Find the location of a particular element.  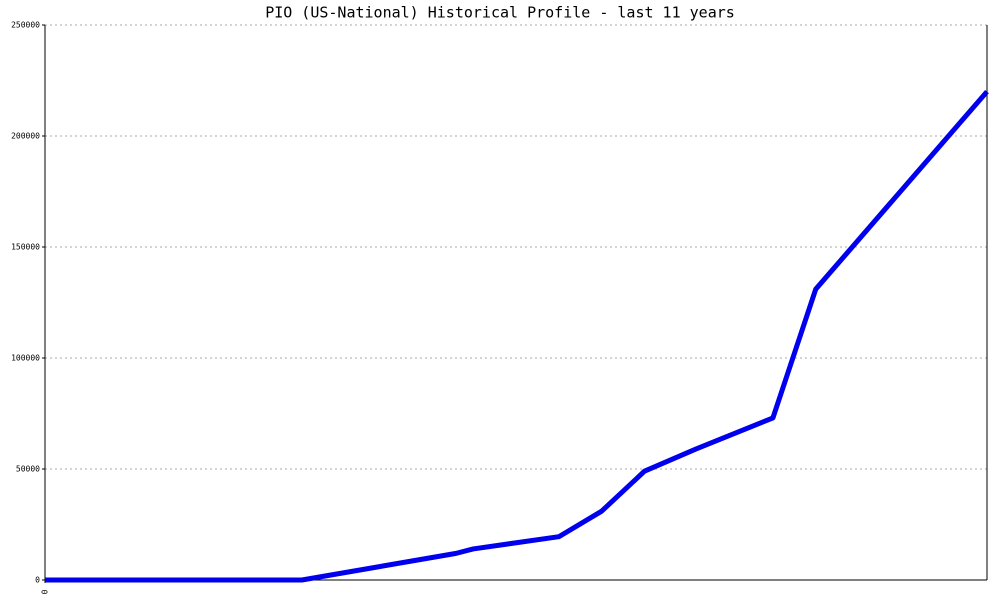

y-tick-label: 150000 is located at coordinates (25, 247).